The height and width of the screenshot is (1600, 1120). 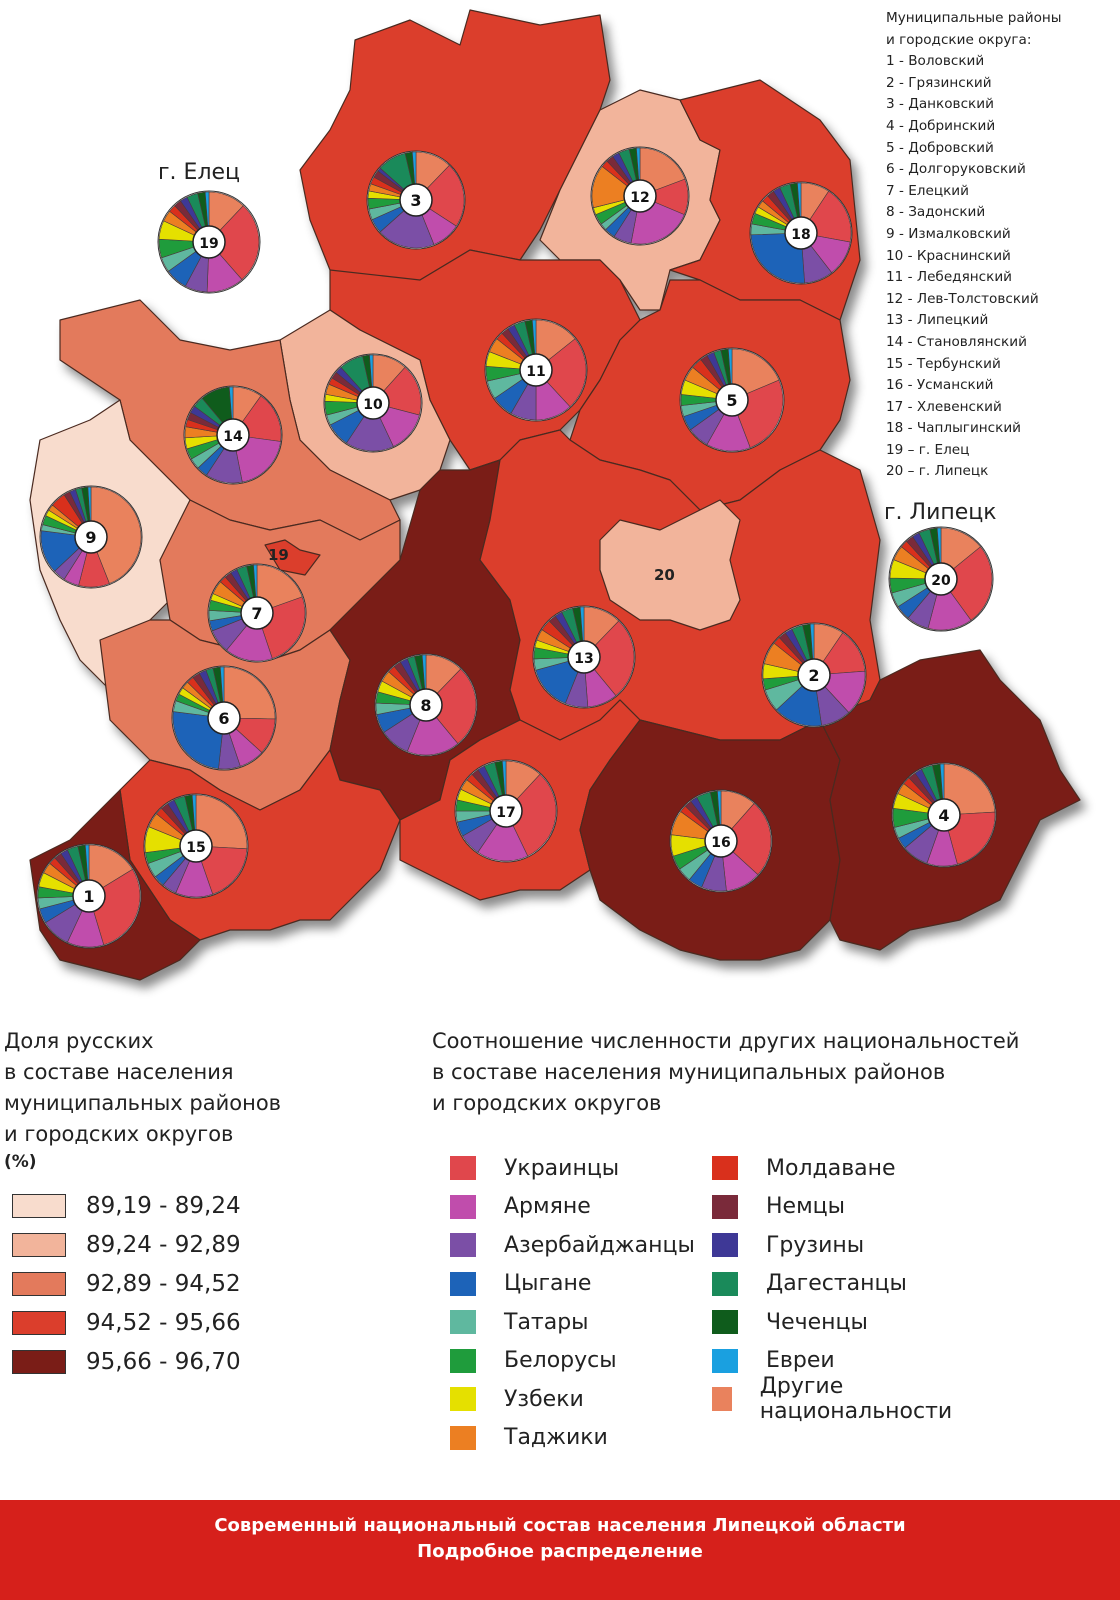 I want to click on pie-chart-13: 13, so click(x=584, y=657).